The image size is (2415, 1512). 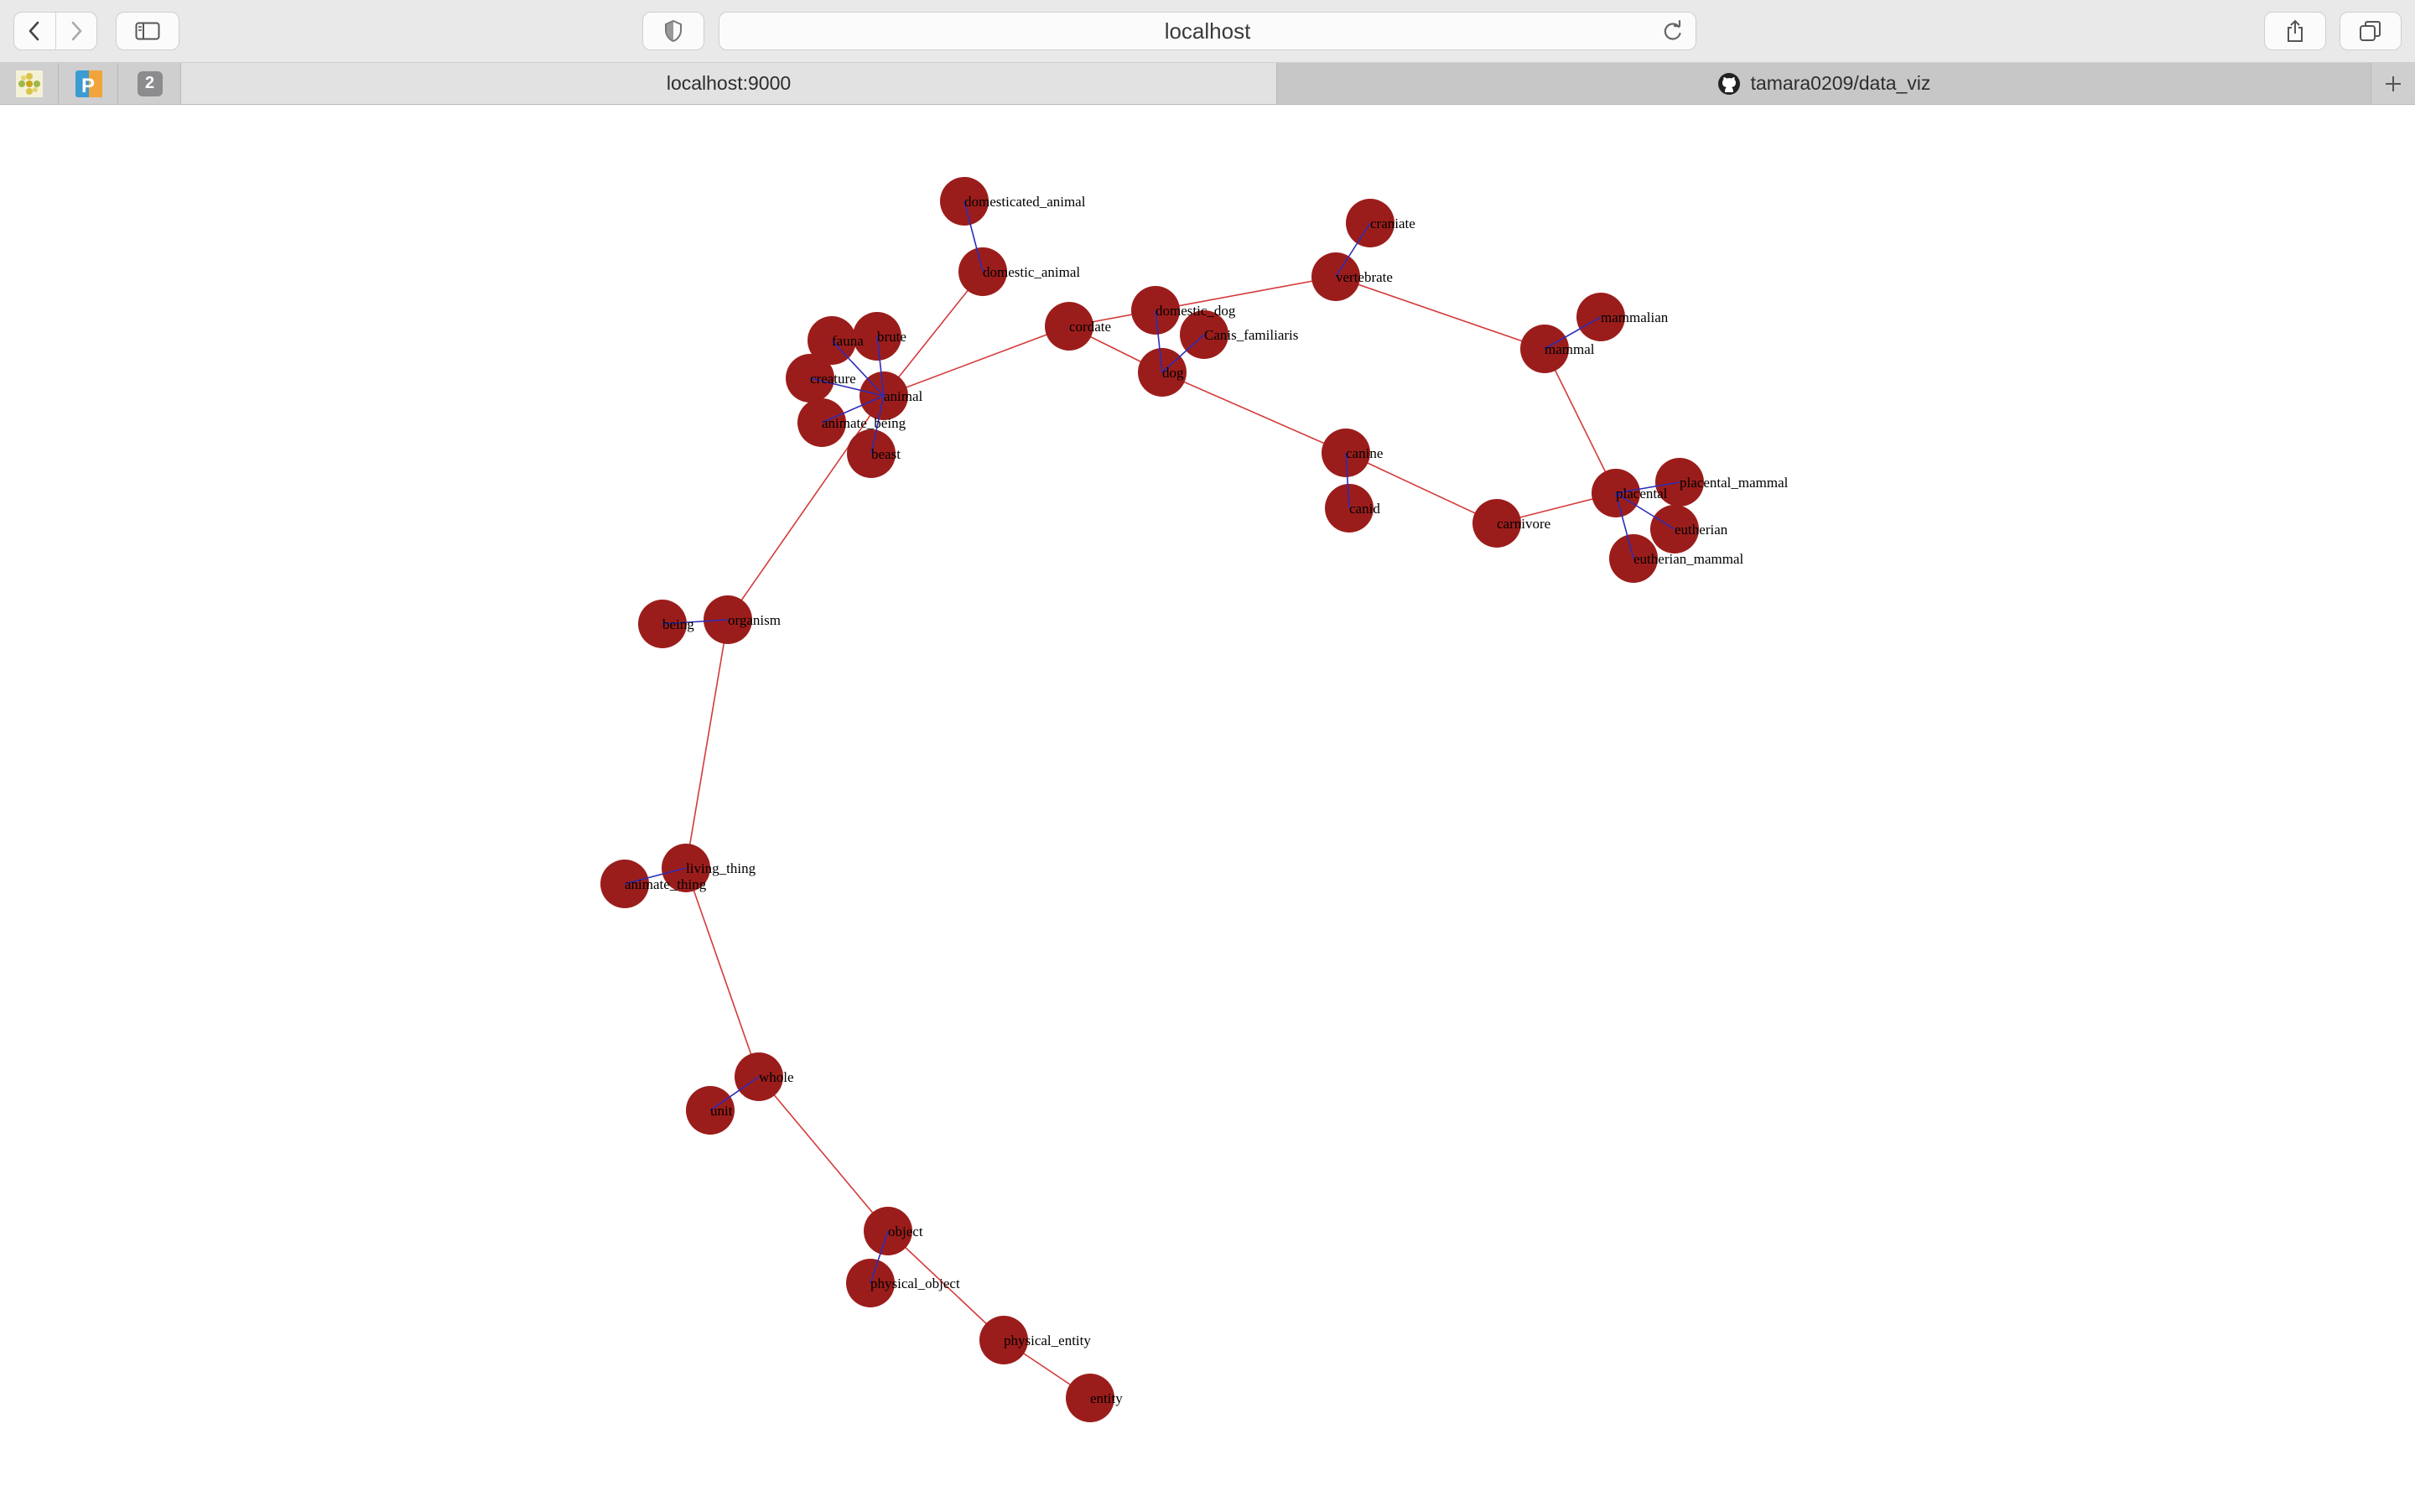 What do you see at coordinates (880, 366) in the screenshot?
I see `synonym-link-brute-animal` at bounding box center [880, 366].